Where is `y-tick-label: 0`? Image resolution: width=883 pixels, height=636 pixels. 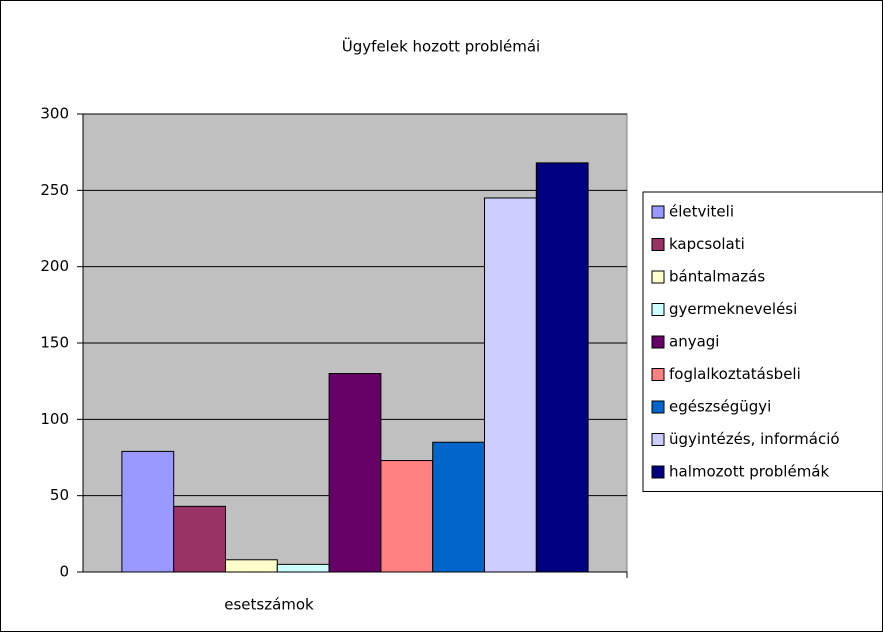 y-tick-label: 0 is located at coordinates (64, 572).